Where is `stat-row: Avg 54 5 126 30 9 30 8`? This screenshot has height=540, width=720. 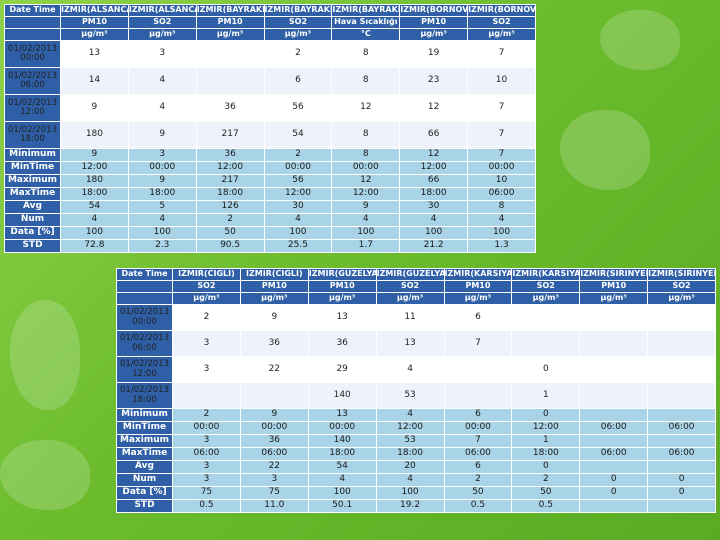
stat-row: Avg 54 5 126 30 9 30 8 is located at coordinates (270, 207).